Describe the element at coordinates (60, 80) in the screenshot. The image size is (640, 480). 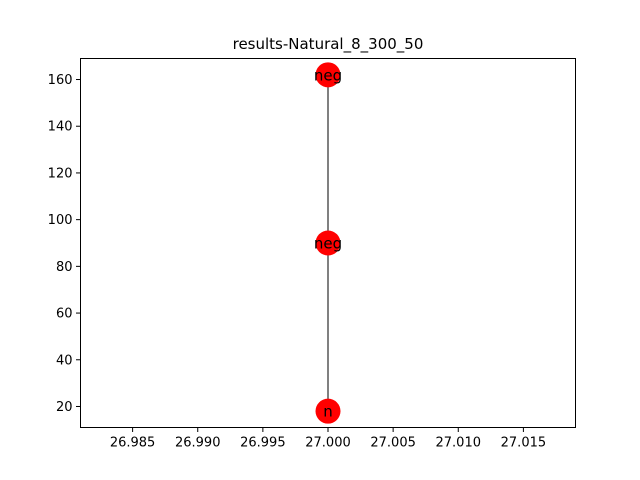
I see `y-tick-label: 160` at that location.